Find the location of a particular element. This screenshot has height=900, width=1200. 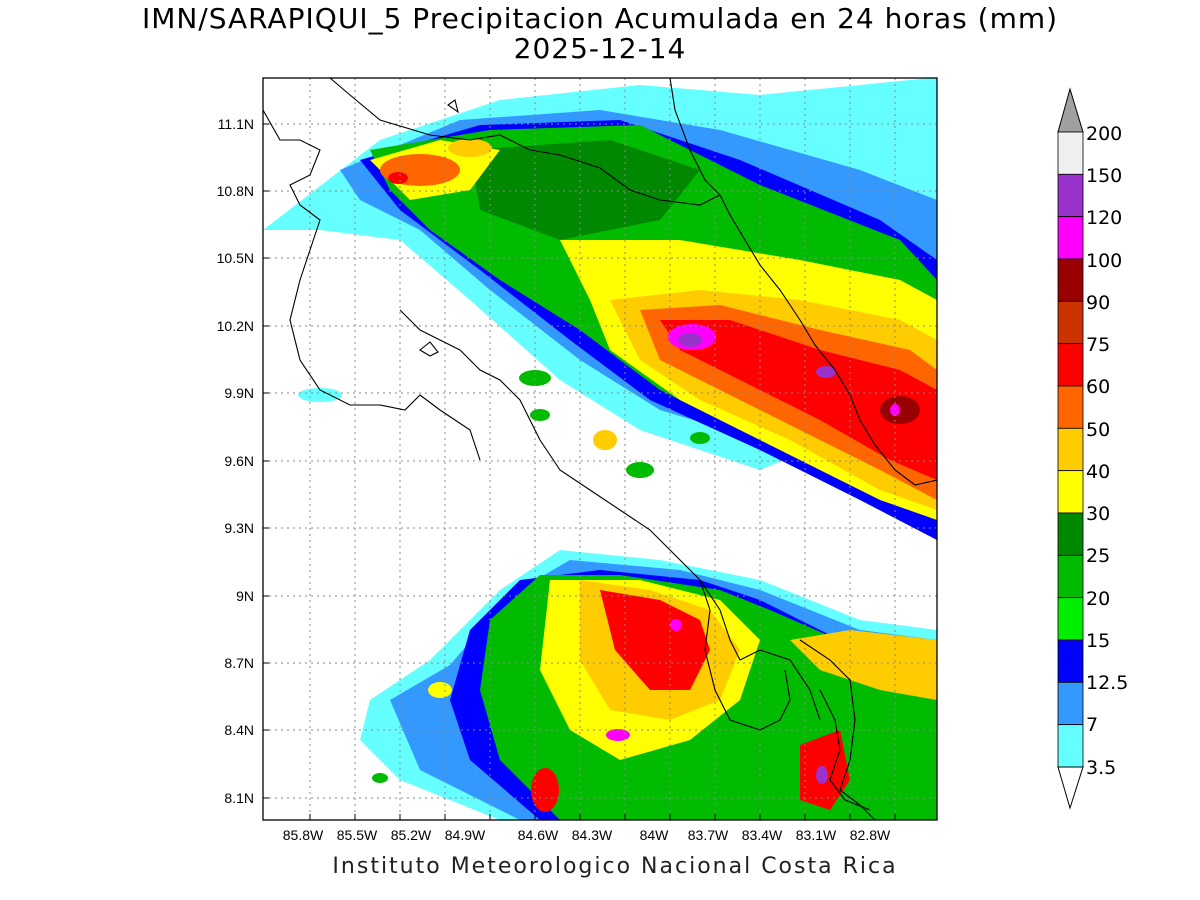

lat-tick-label: 8.7N is located at coordinates (239, 663).